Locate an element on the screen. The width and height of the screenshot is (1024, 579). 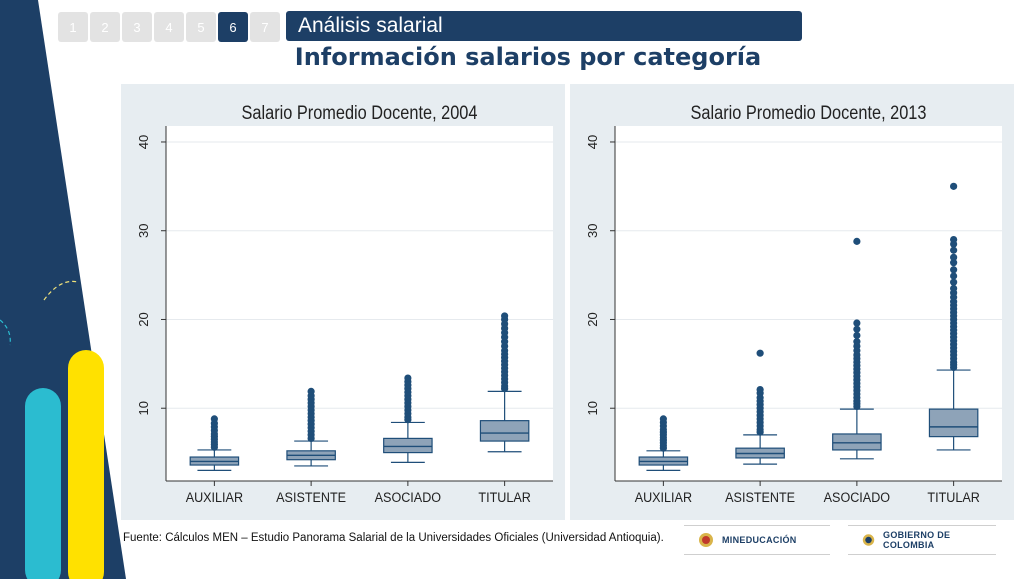
slide-5-button: 5 is located at coordinates (201, 27).